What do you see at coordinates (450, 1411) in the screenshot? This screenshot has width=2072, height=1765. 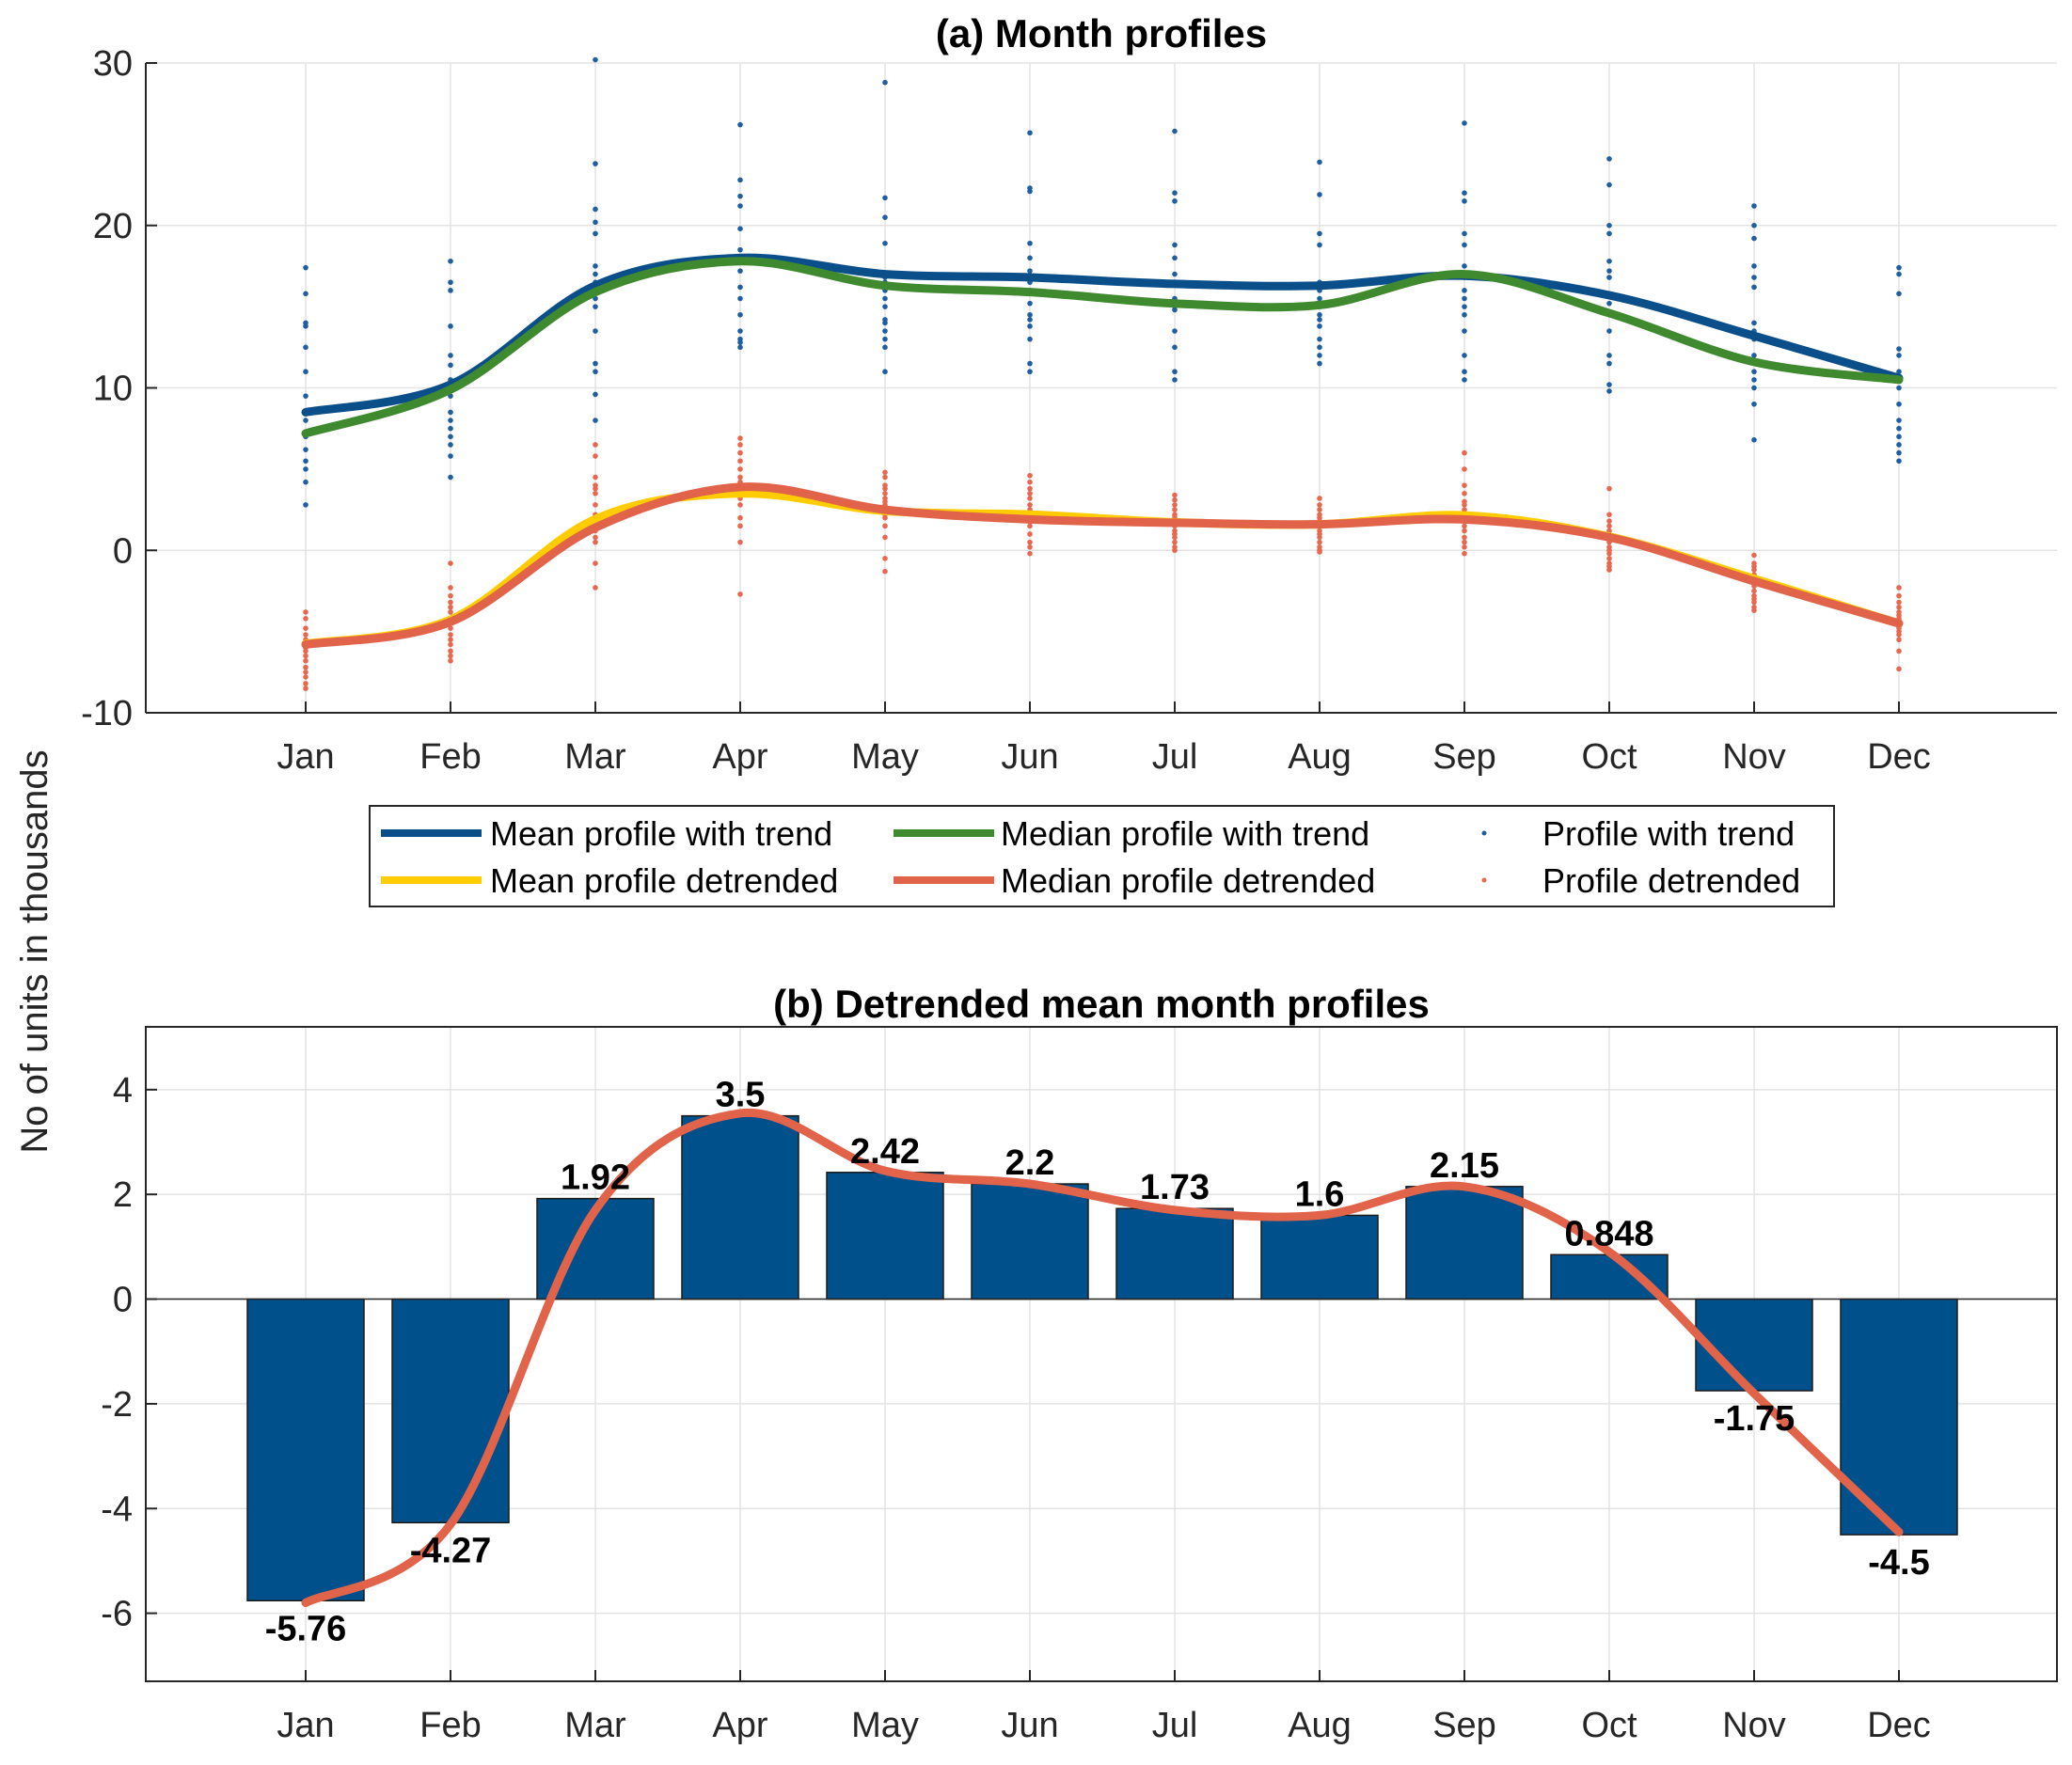 I see `bar-feb` at bounding box center [450, 1411].